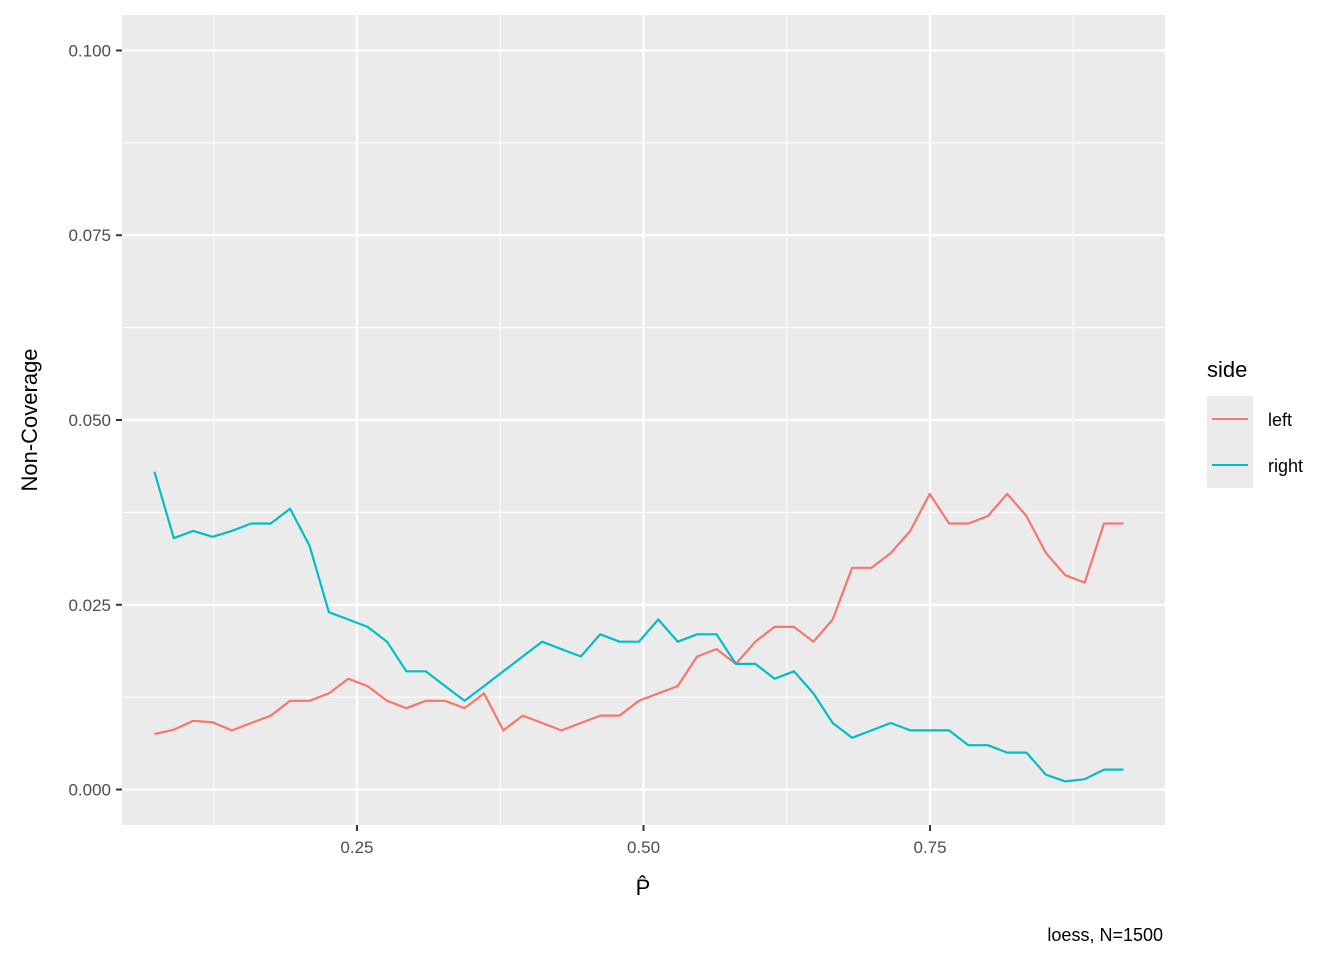 The image size is (1344, 960). I want to click on y-axis-title: Non-Coverage, so click(29, 419).